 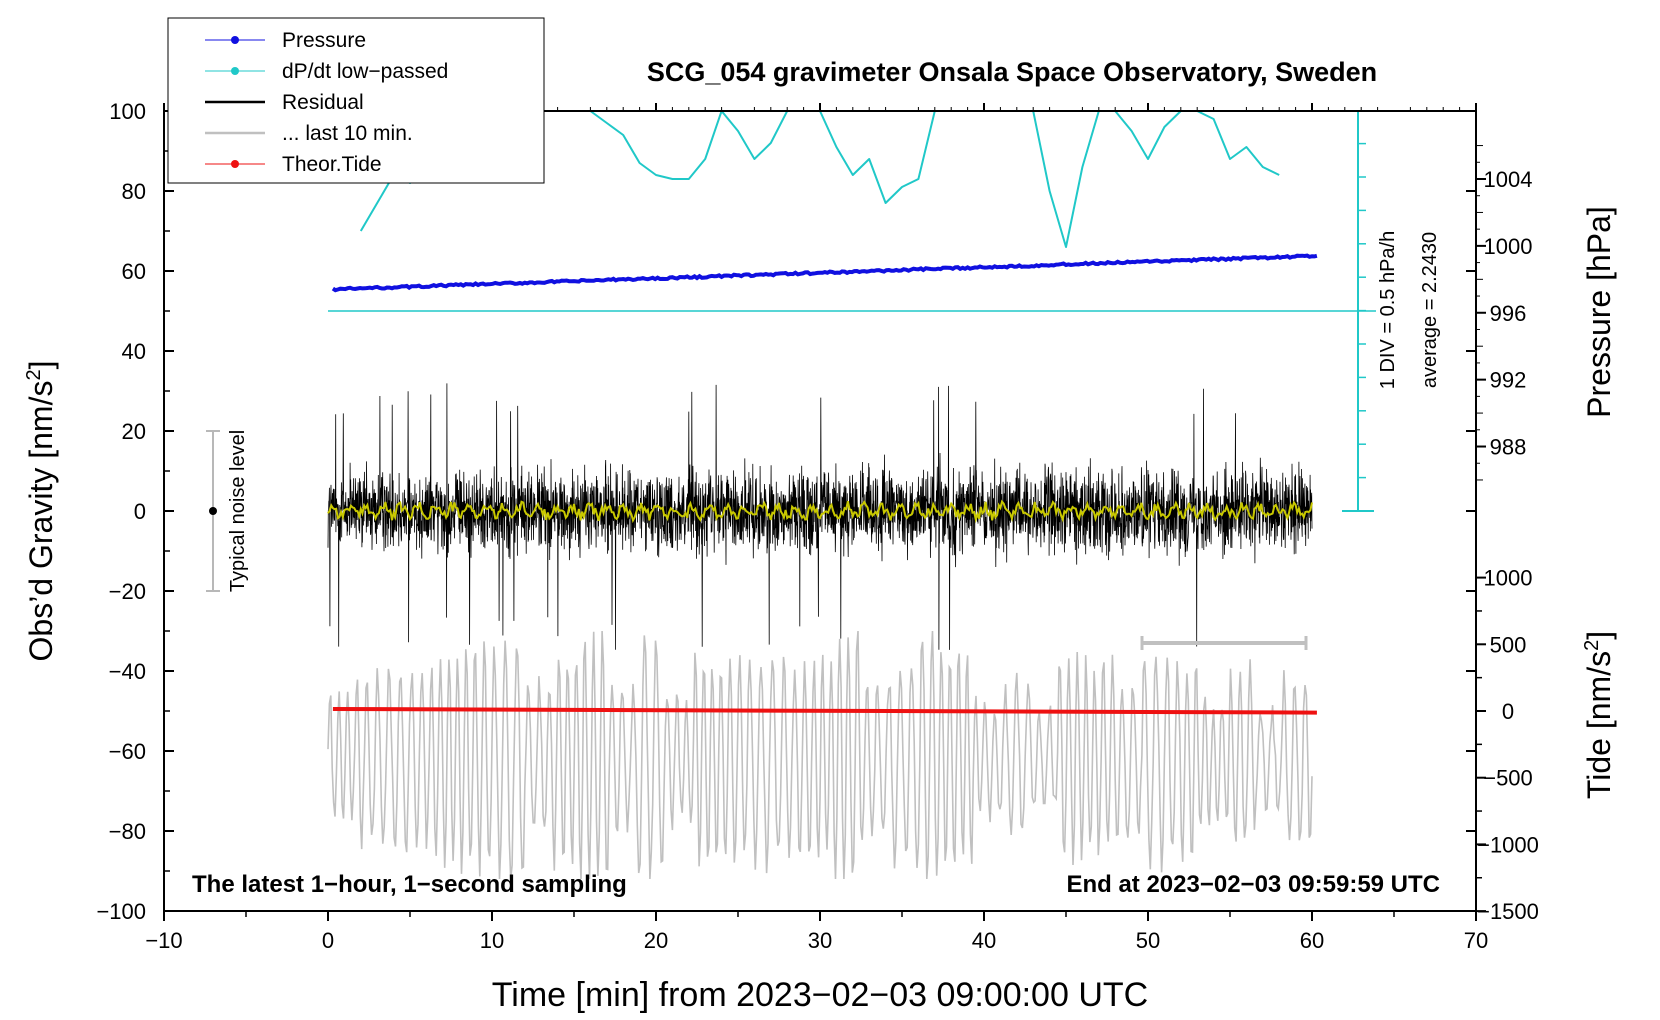 I want to click on tide-axis-label-sup: 2, so click(x=1592, y=645).